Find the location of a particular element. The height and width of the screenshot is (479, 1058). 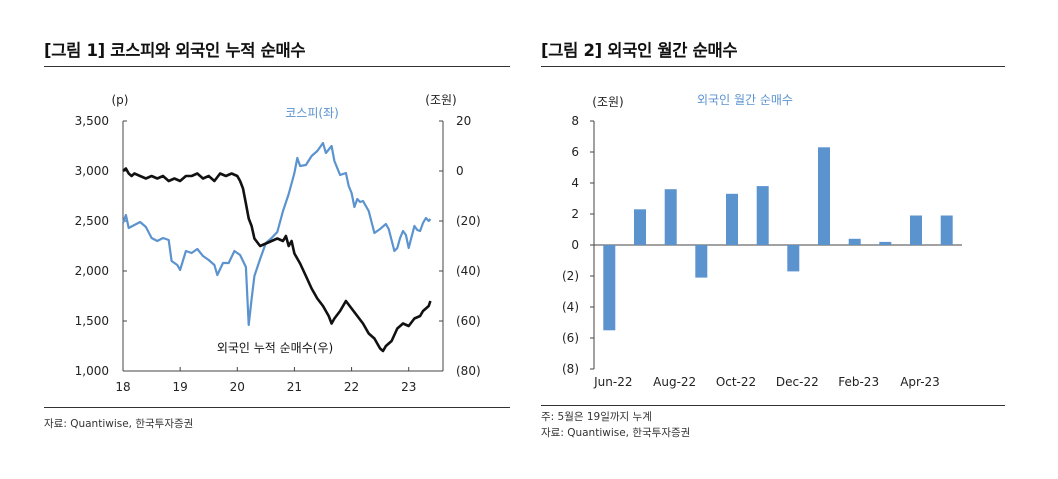

bar-y-tick-label: 8 is located at coordinates (575, 121).